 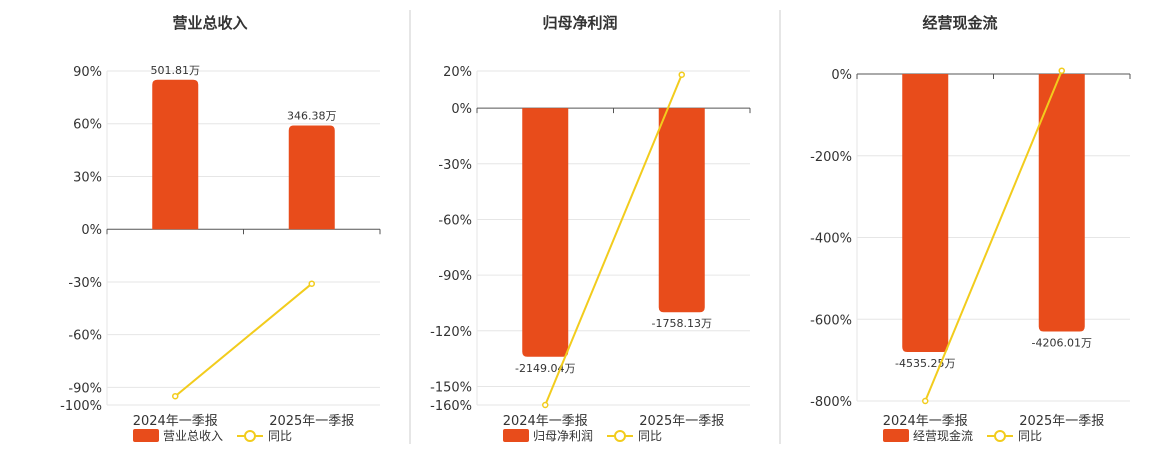 What do you see at coordinates (81, 406) in the screenshot?
I see `y-tick-label: -100%` at bounding box center [81, 406].